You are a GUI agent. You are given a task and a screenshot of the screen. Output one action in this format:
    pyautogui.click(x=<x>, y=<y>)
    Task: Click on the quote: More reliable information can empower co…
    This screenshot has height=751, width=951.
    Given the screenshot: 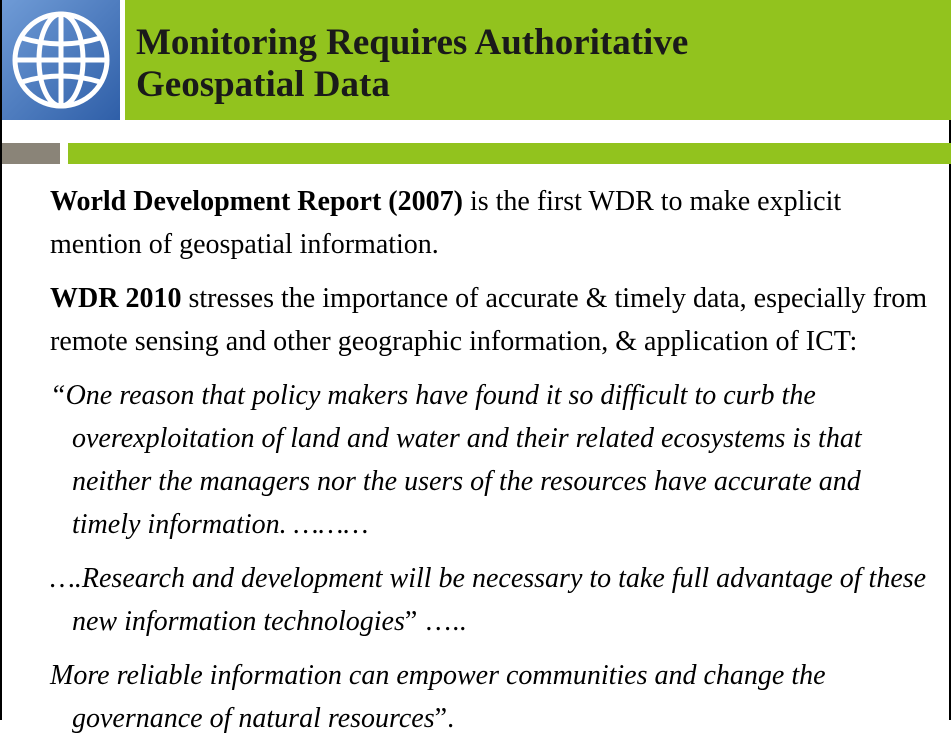 What is the action you would take?
    pyautogui.click(x=490, y=697)
    